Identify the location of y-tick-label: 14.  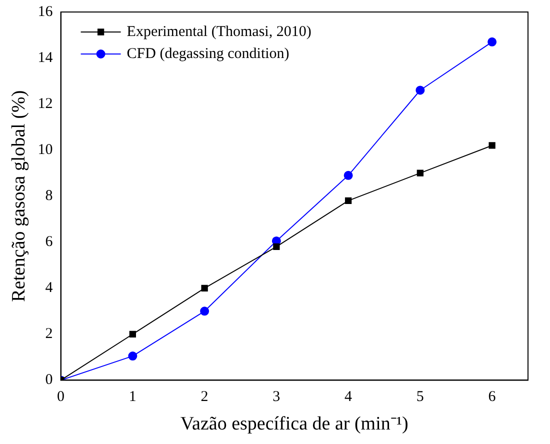
(46, 58).